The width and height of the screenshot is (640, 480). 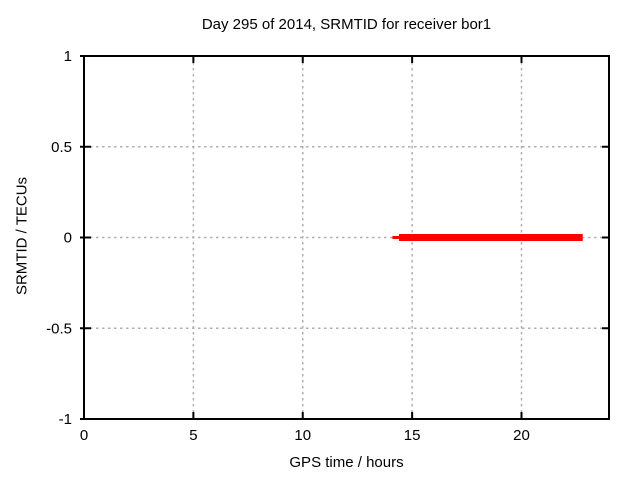 I want to click on x-tick-label: 5, so click(x=193, y=435).